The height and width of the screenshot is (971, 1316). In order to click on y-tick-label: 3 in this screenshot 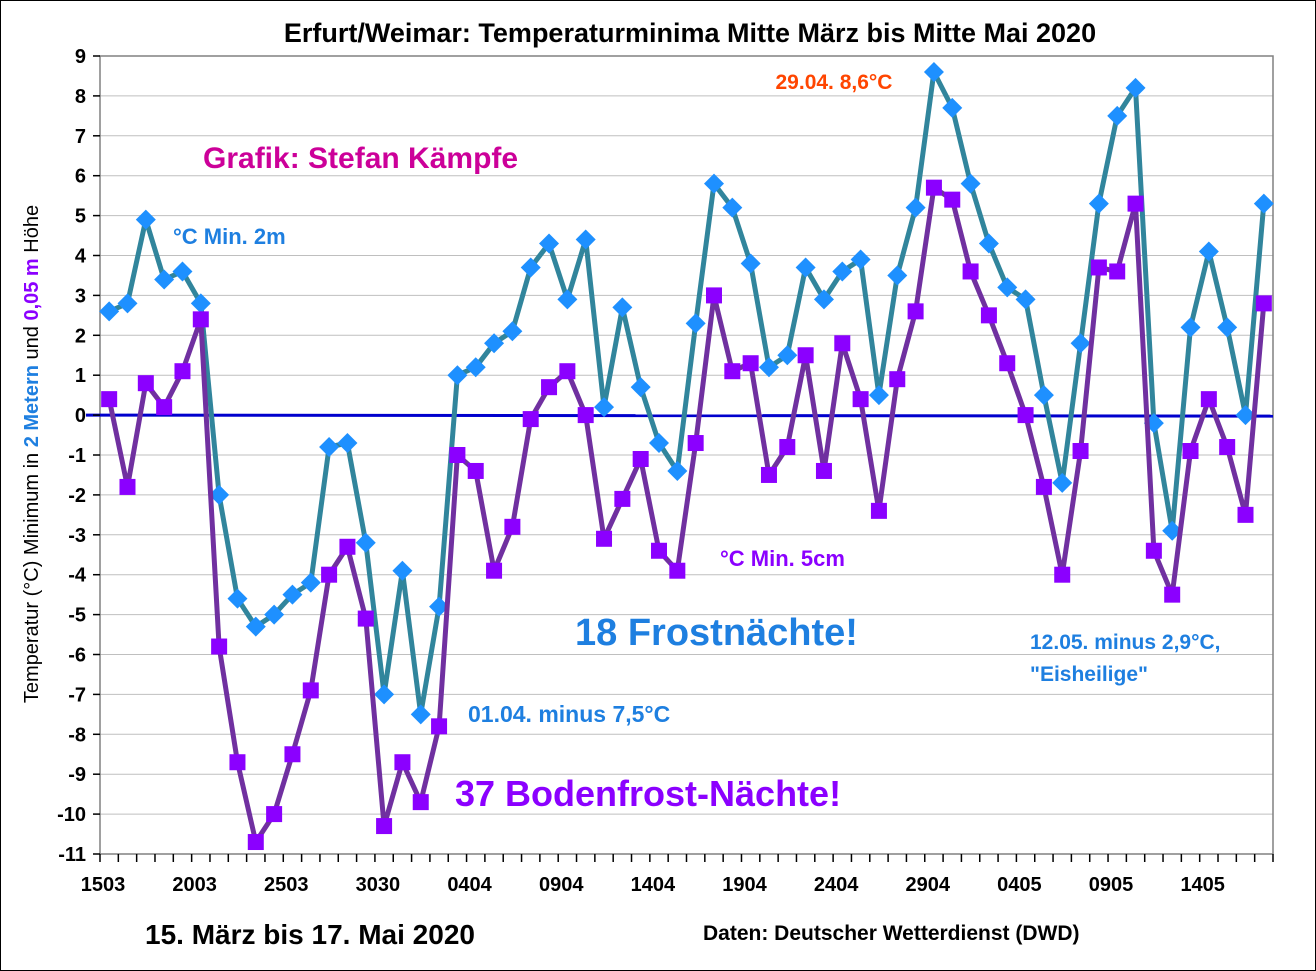, I will do `click(80, 296)`.